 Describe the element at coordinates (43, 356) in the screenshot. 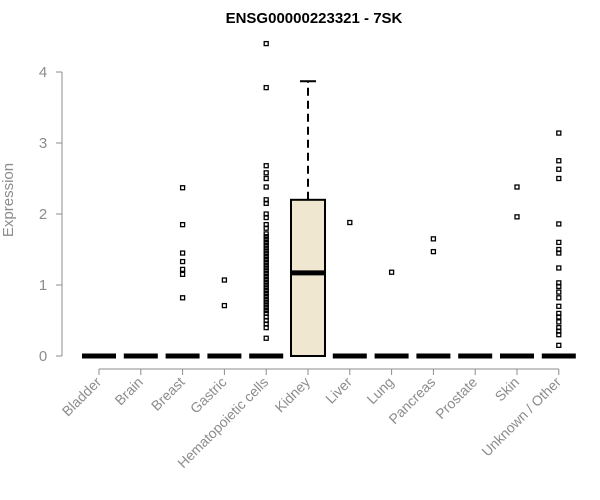

I see `y-tick-label: 0` at that location.